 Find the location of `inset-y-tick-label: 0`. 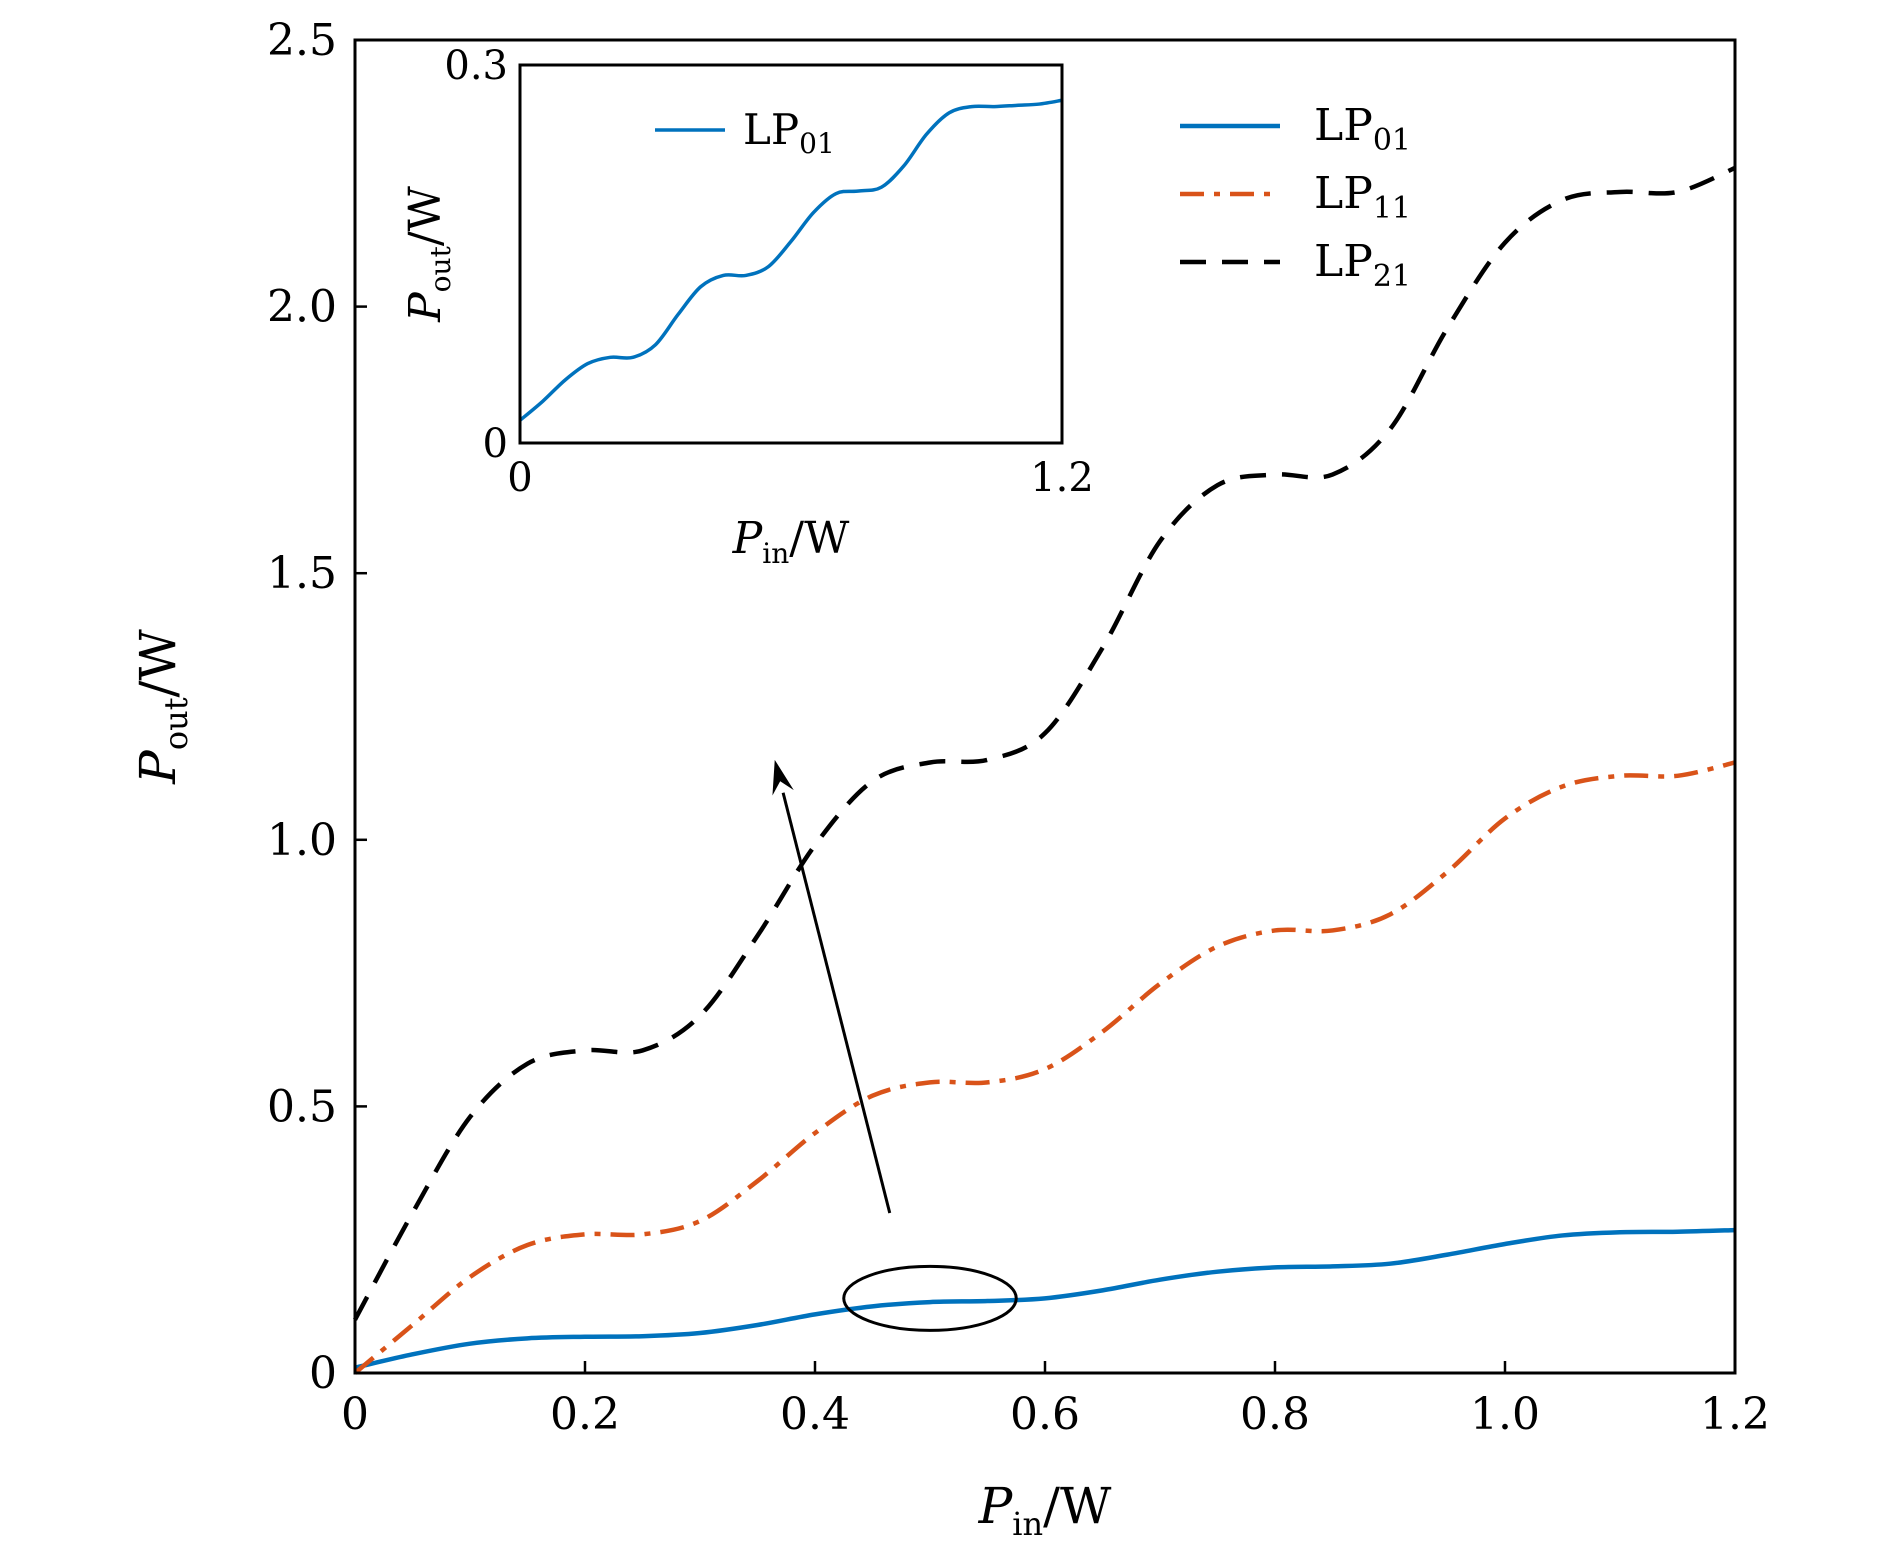

inset-y-tick-label: 0 is located at coordinates (495, 444).